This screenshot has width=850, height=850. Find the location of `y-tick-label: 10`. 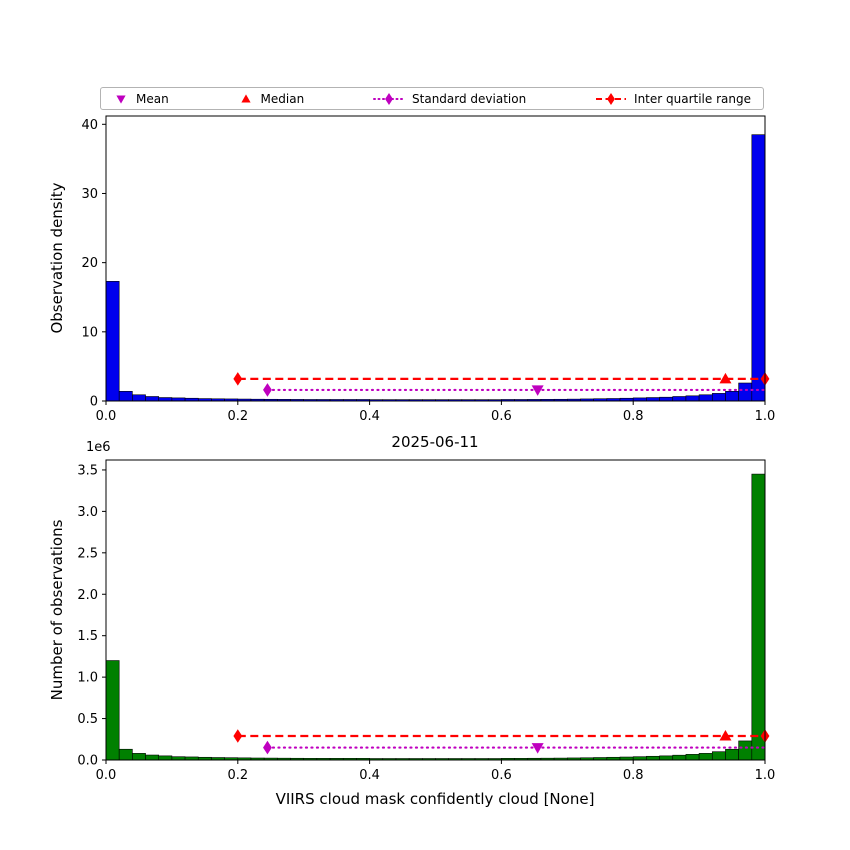

y-tick-label: 10 is located at coordinates (89, 332).